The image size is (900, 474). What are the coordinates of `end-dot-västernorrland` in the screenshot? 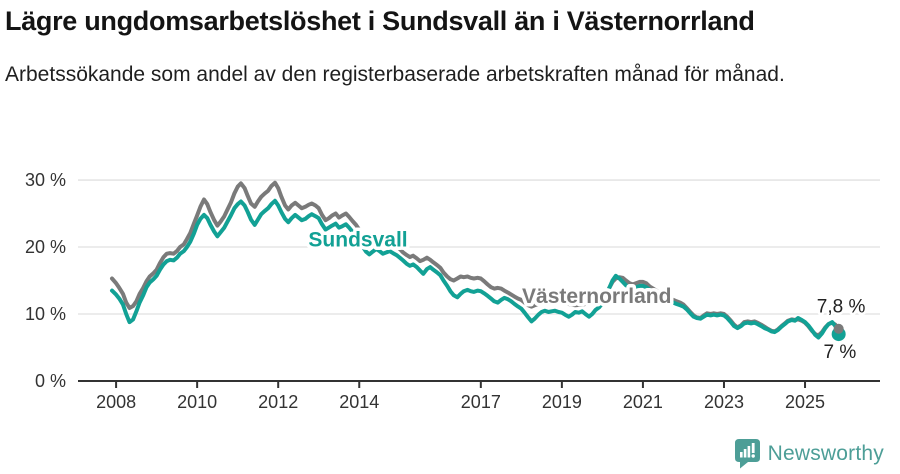 It's located at (838, 328).